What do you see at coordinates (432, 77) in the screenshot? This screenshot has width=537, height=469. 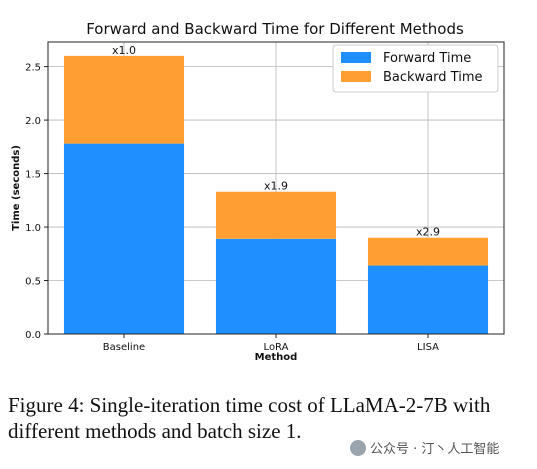 I see `legend-label-backward: Backward Time` at bounding box center [432, 77].